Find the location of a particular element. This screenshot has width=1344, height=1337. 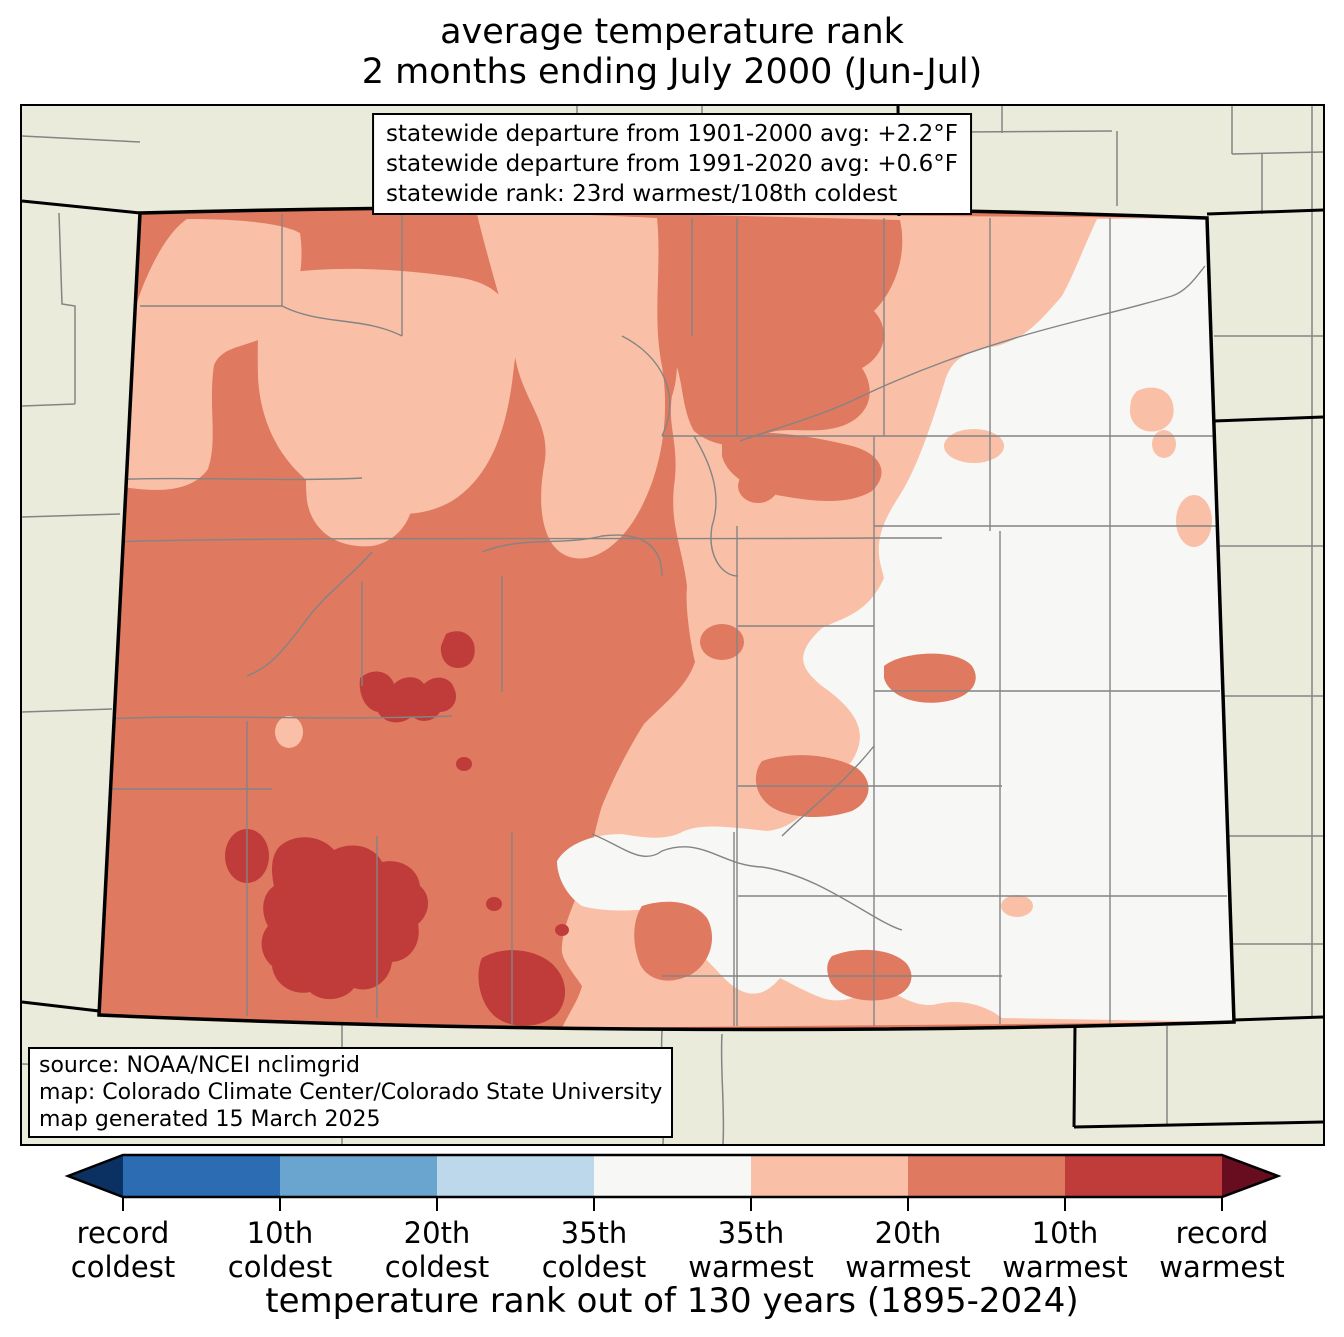

legend-segment-record-coldest is located at coordinates (95, 1176).